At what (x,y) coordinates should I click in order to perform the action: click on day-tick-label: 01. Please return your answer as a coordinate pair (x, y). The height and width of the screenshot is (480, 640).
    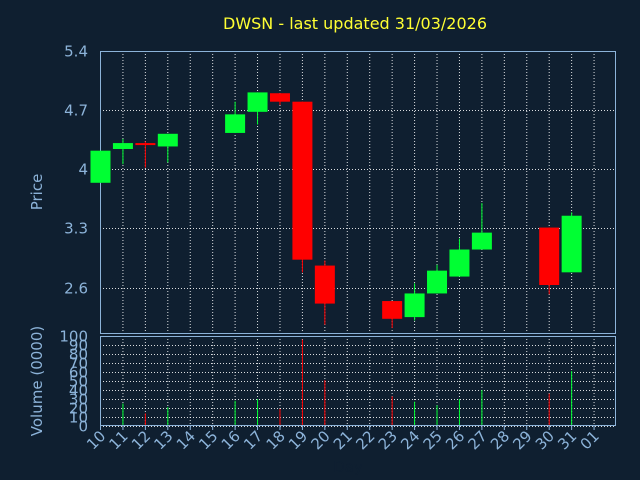
    Looking at the image, I should click on (590, 440).